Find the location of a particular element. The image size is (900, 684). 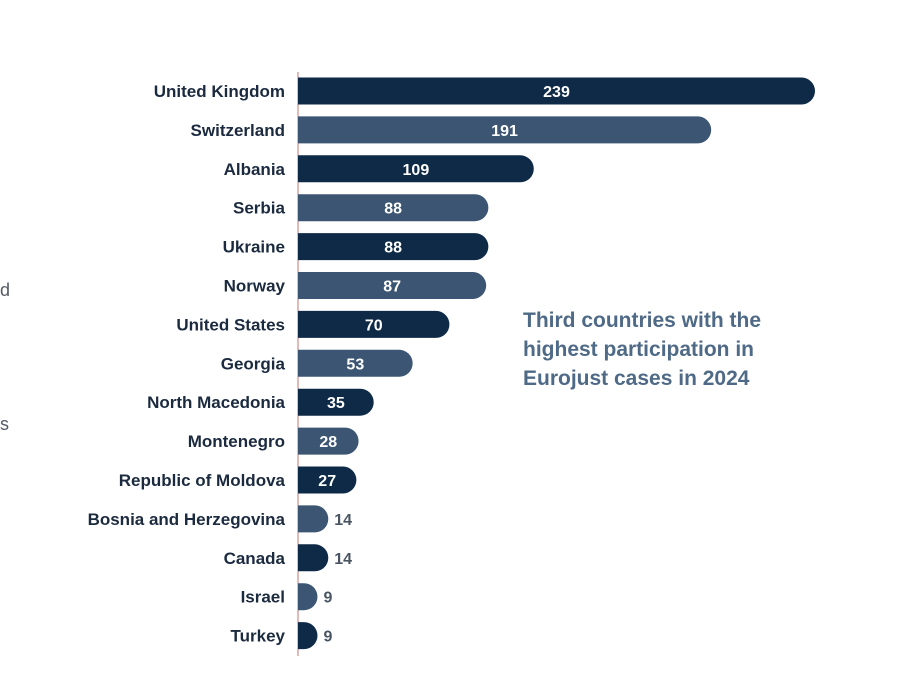

category-label: Israel is located at coordinates (263, 597).